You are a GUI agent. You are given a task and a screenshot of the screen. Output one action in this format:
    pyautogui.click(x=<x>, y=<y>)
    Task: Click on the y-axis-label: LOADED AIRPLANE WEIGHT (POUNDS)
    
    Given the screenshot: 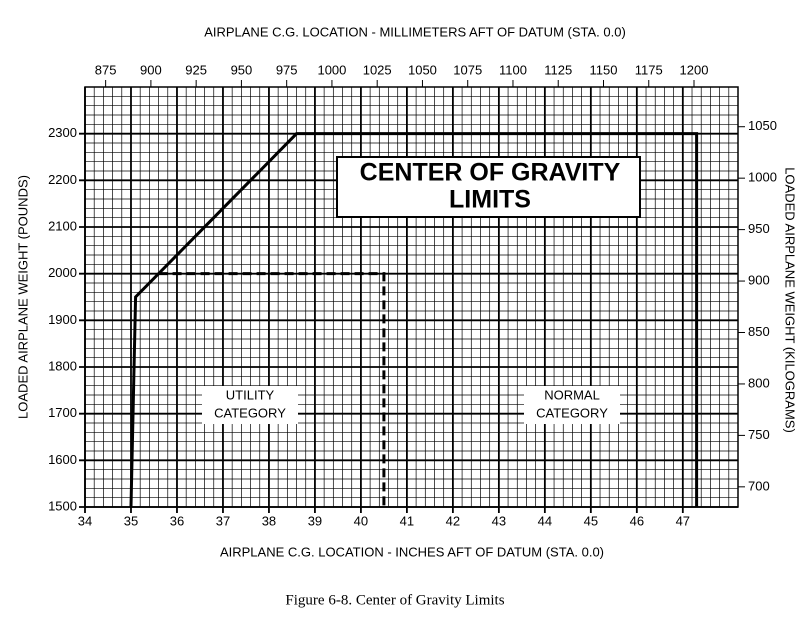 What is the action you would take?
    pyautogui.click(x=22, y=297)
    